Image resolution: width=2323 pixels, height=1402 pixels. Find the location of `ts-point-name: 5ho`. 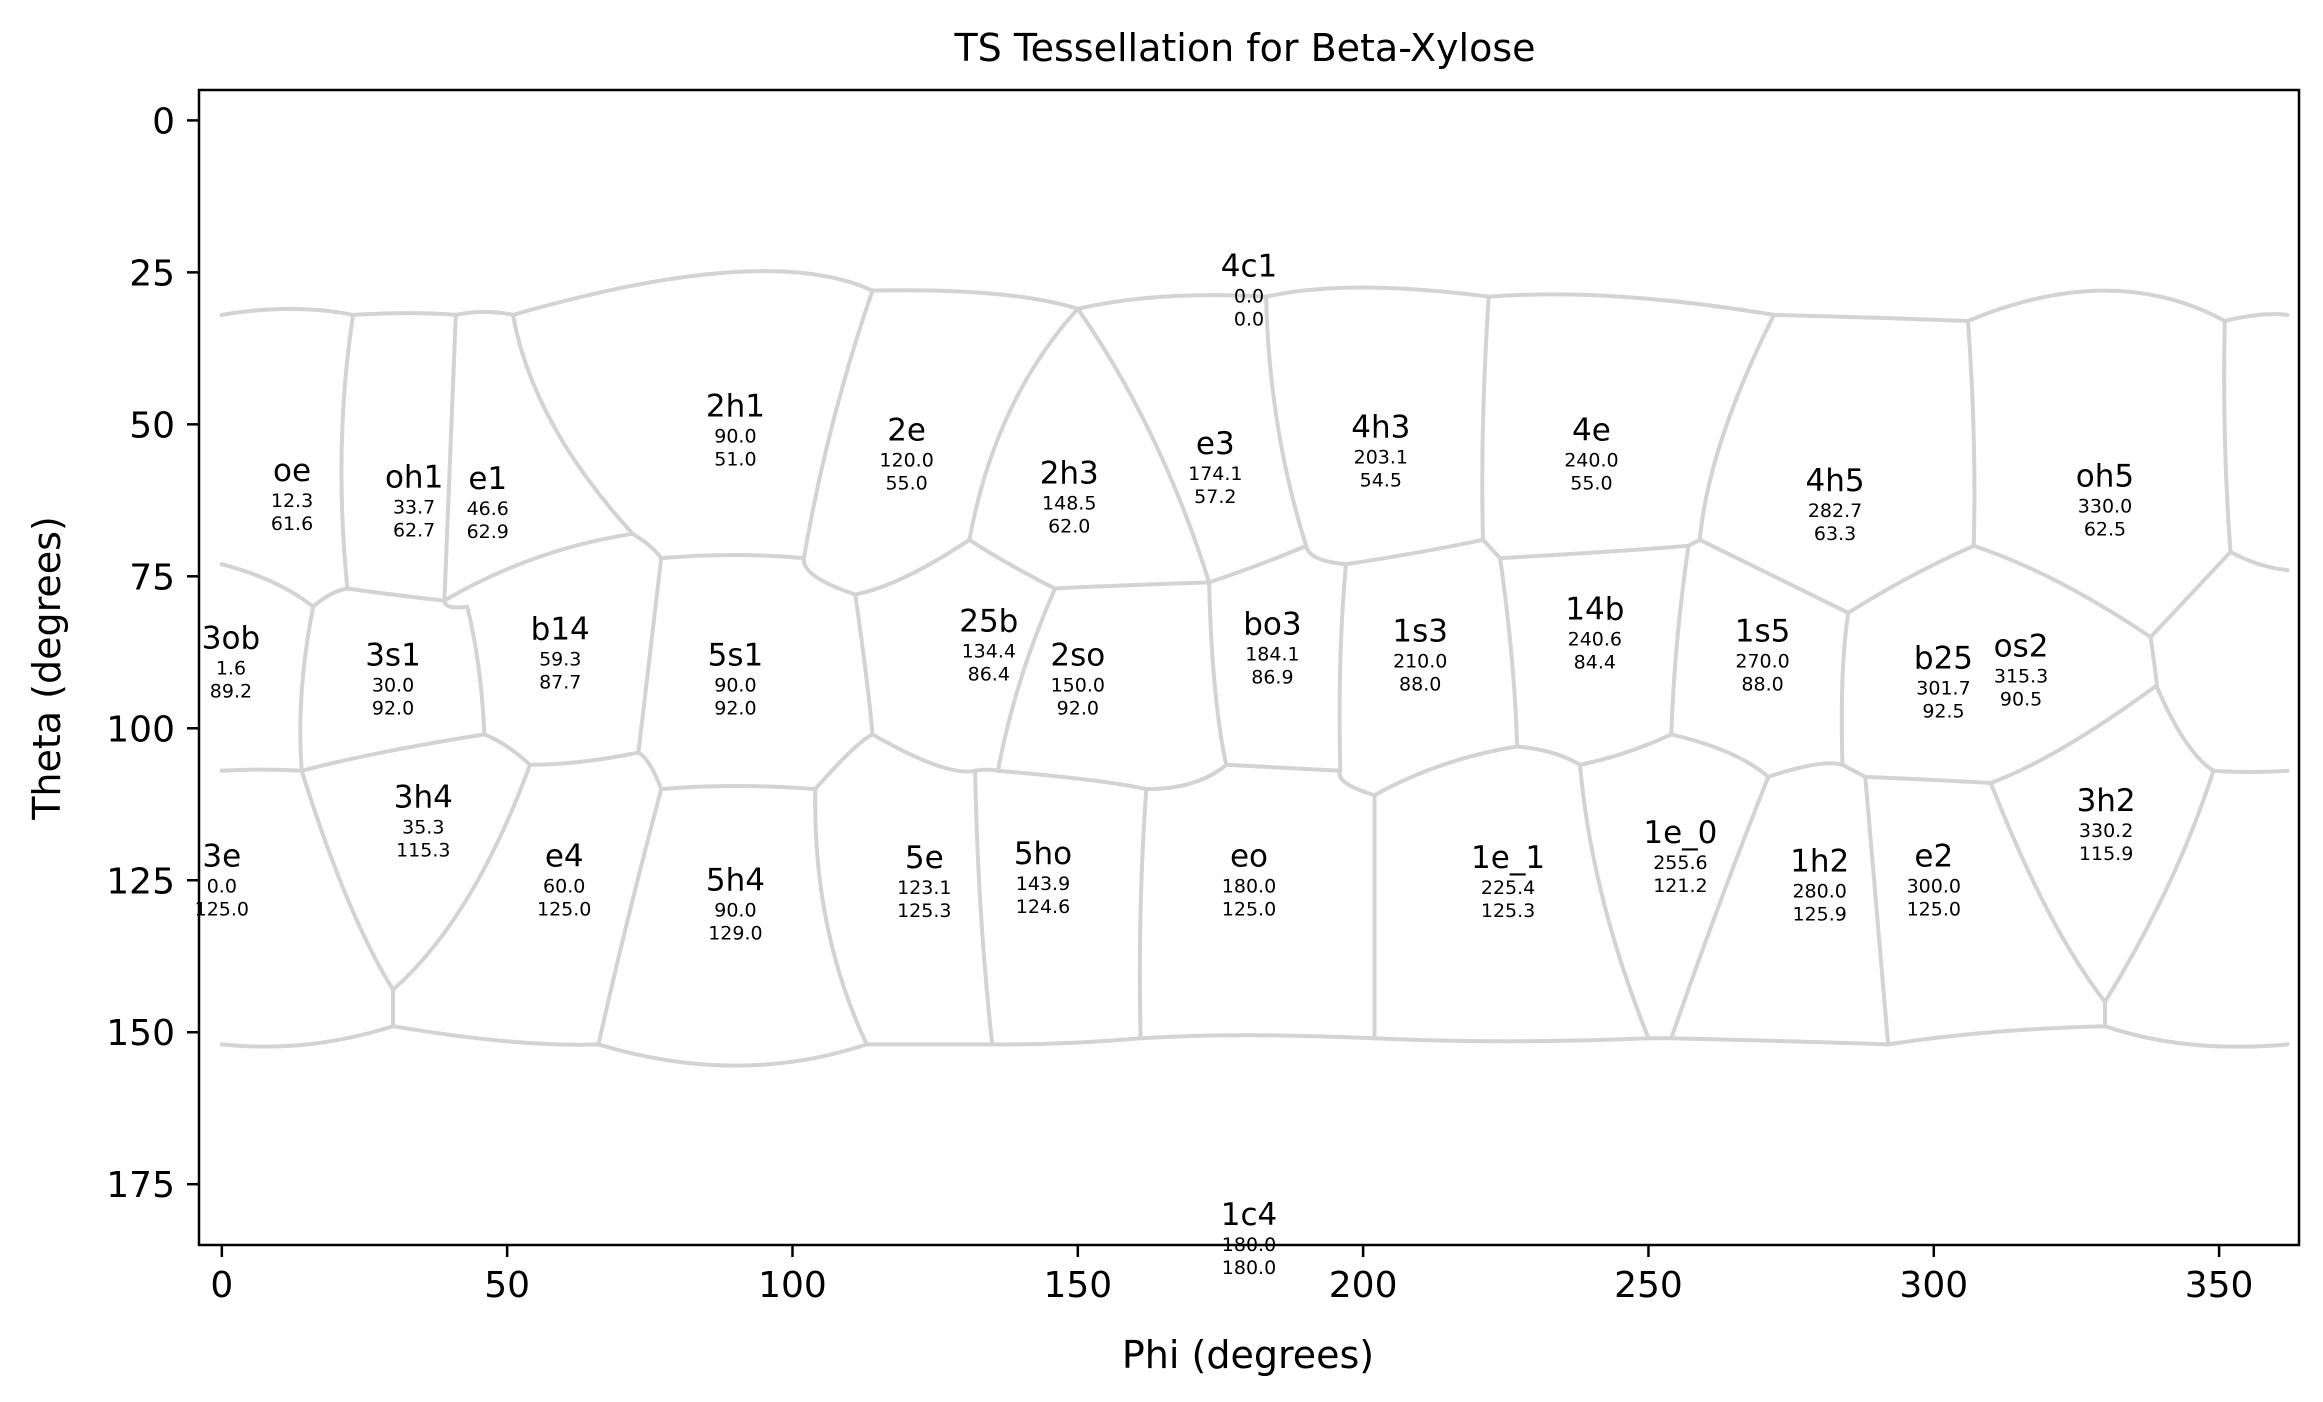

ts-point-name: 5ho is located at coordinates (1043, 854).